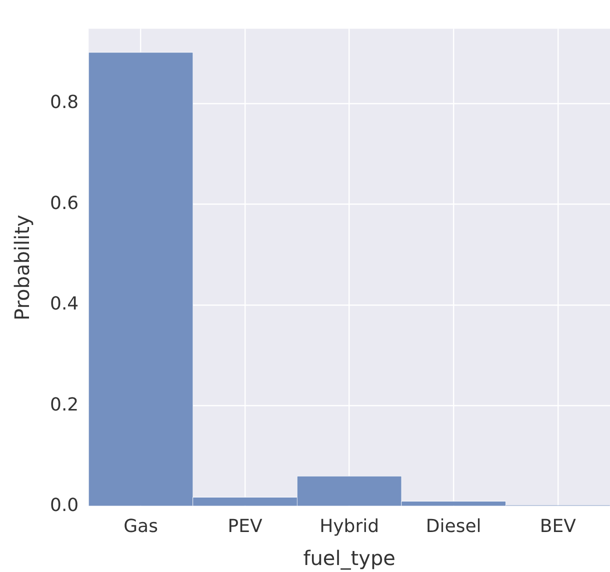 The image size is (610, 572). What do you see at coordinates (64, 203) in the screenshot?
I see `y-tick-label: 0.6` at bounding box center [64, 203].